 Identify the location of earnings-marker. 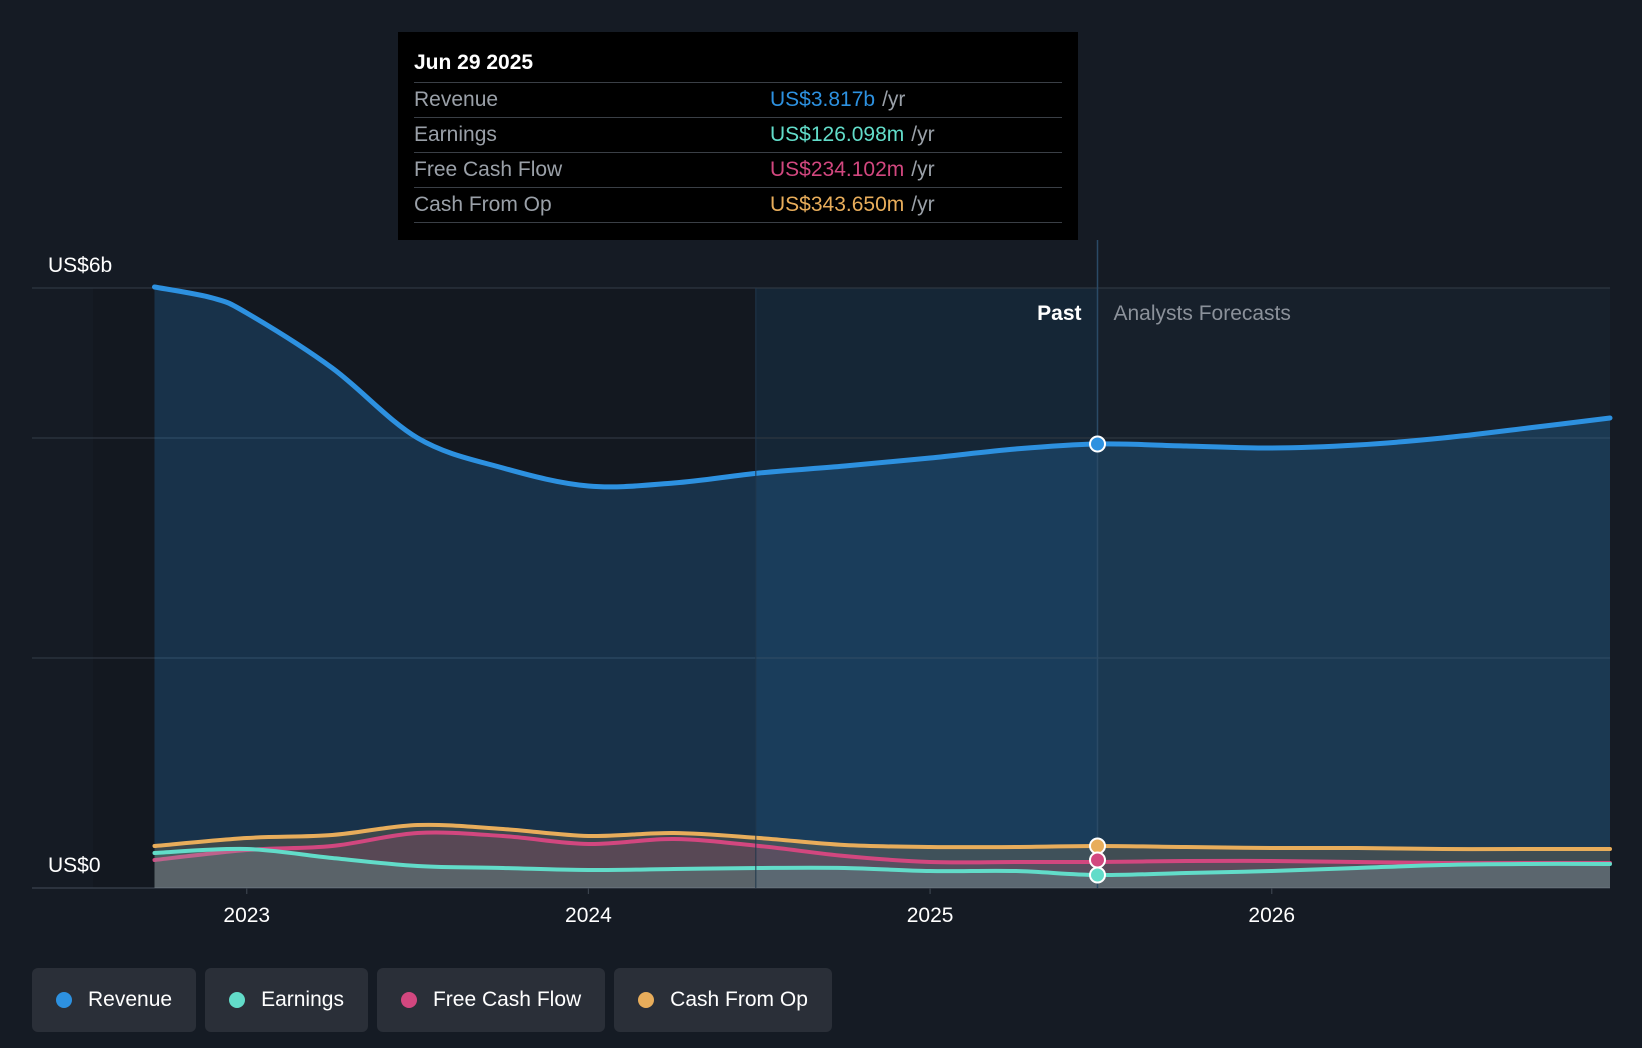
(1097, 875).